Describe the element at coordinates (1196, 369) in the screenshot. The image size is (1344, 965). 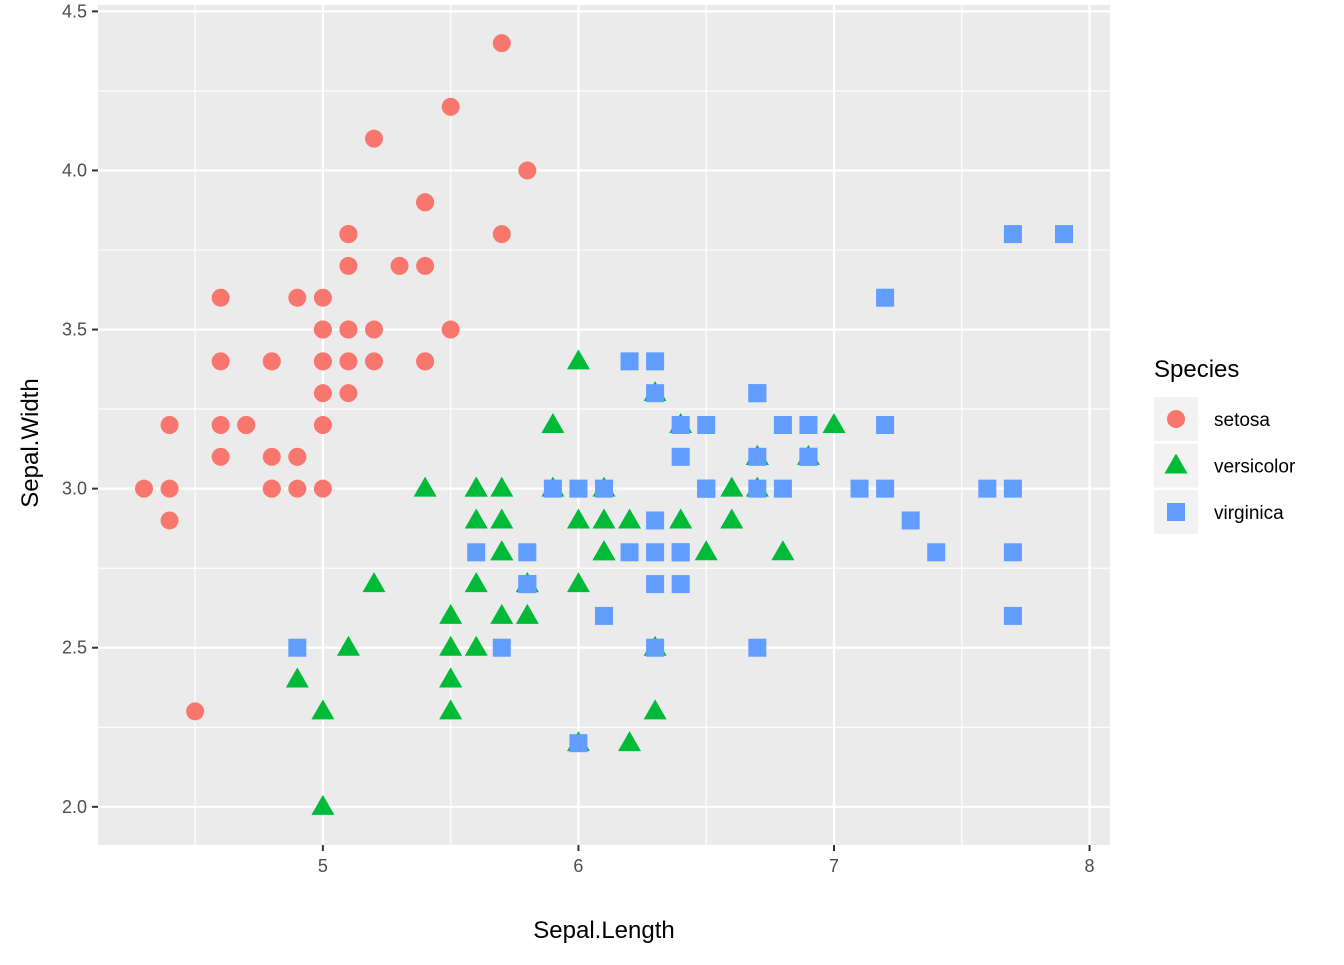
I see `legend-title: Species` at that location.